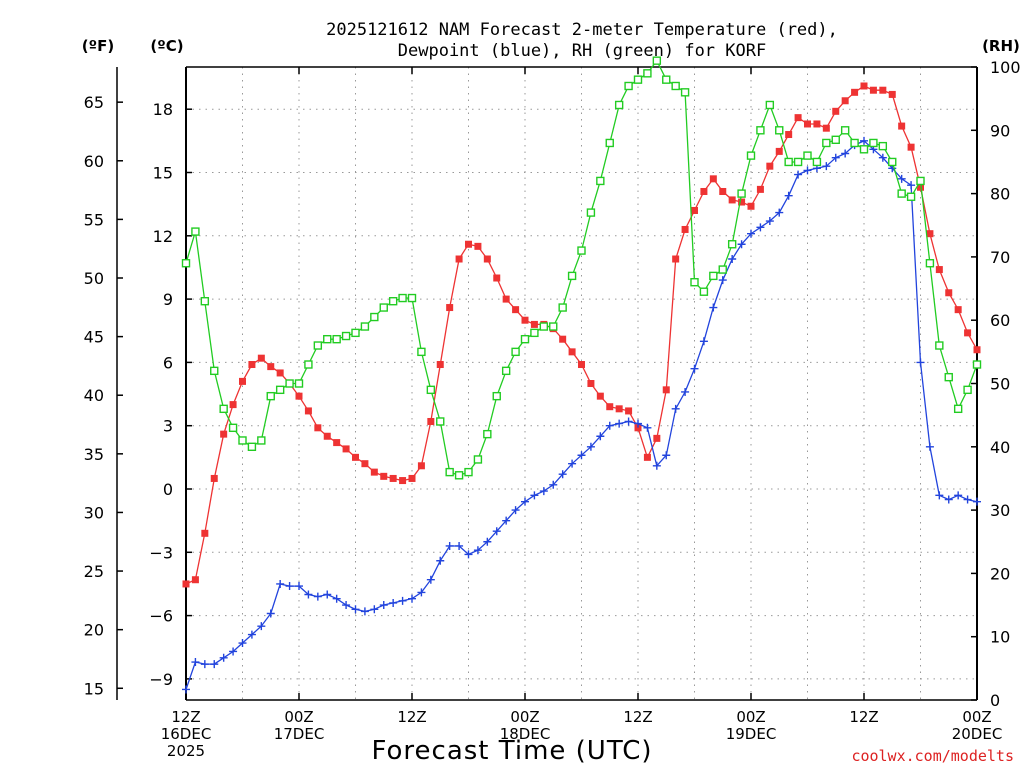 The width and height of the screenshot is (1024, 768). Describe the element at coordinates (186, 751) in the screenshot. I see `x-tick-label-line: 2025` at that location.